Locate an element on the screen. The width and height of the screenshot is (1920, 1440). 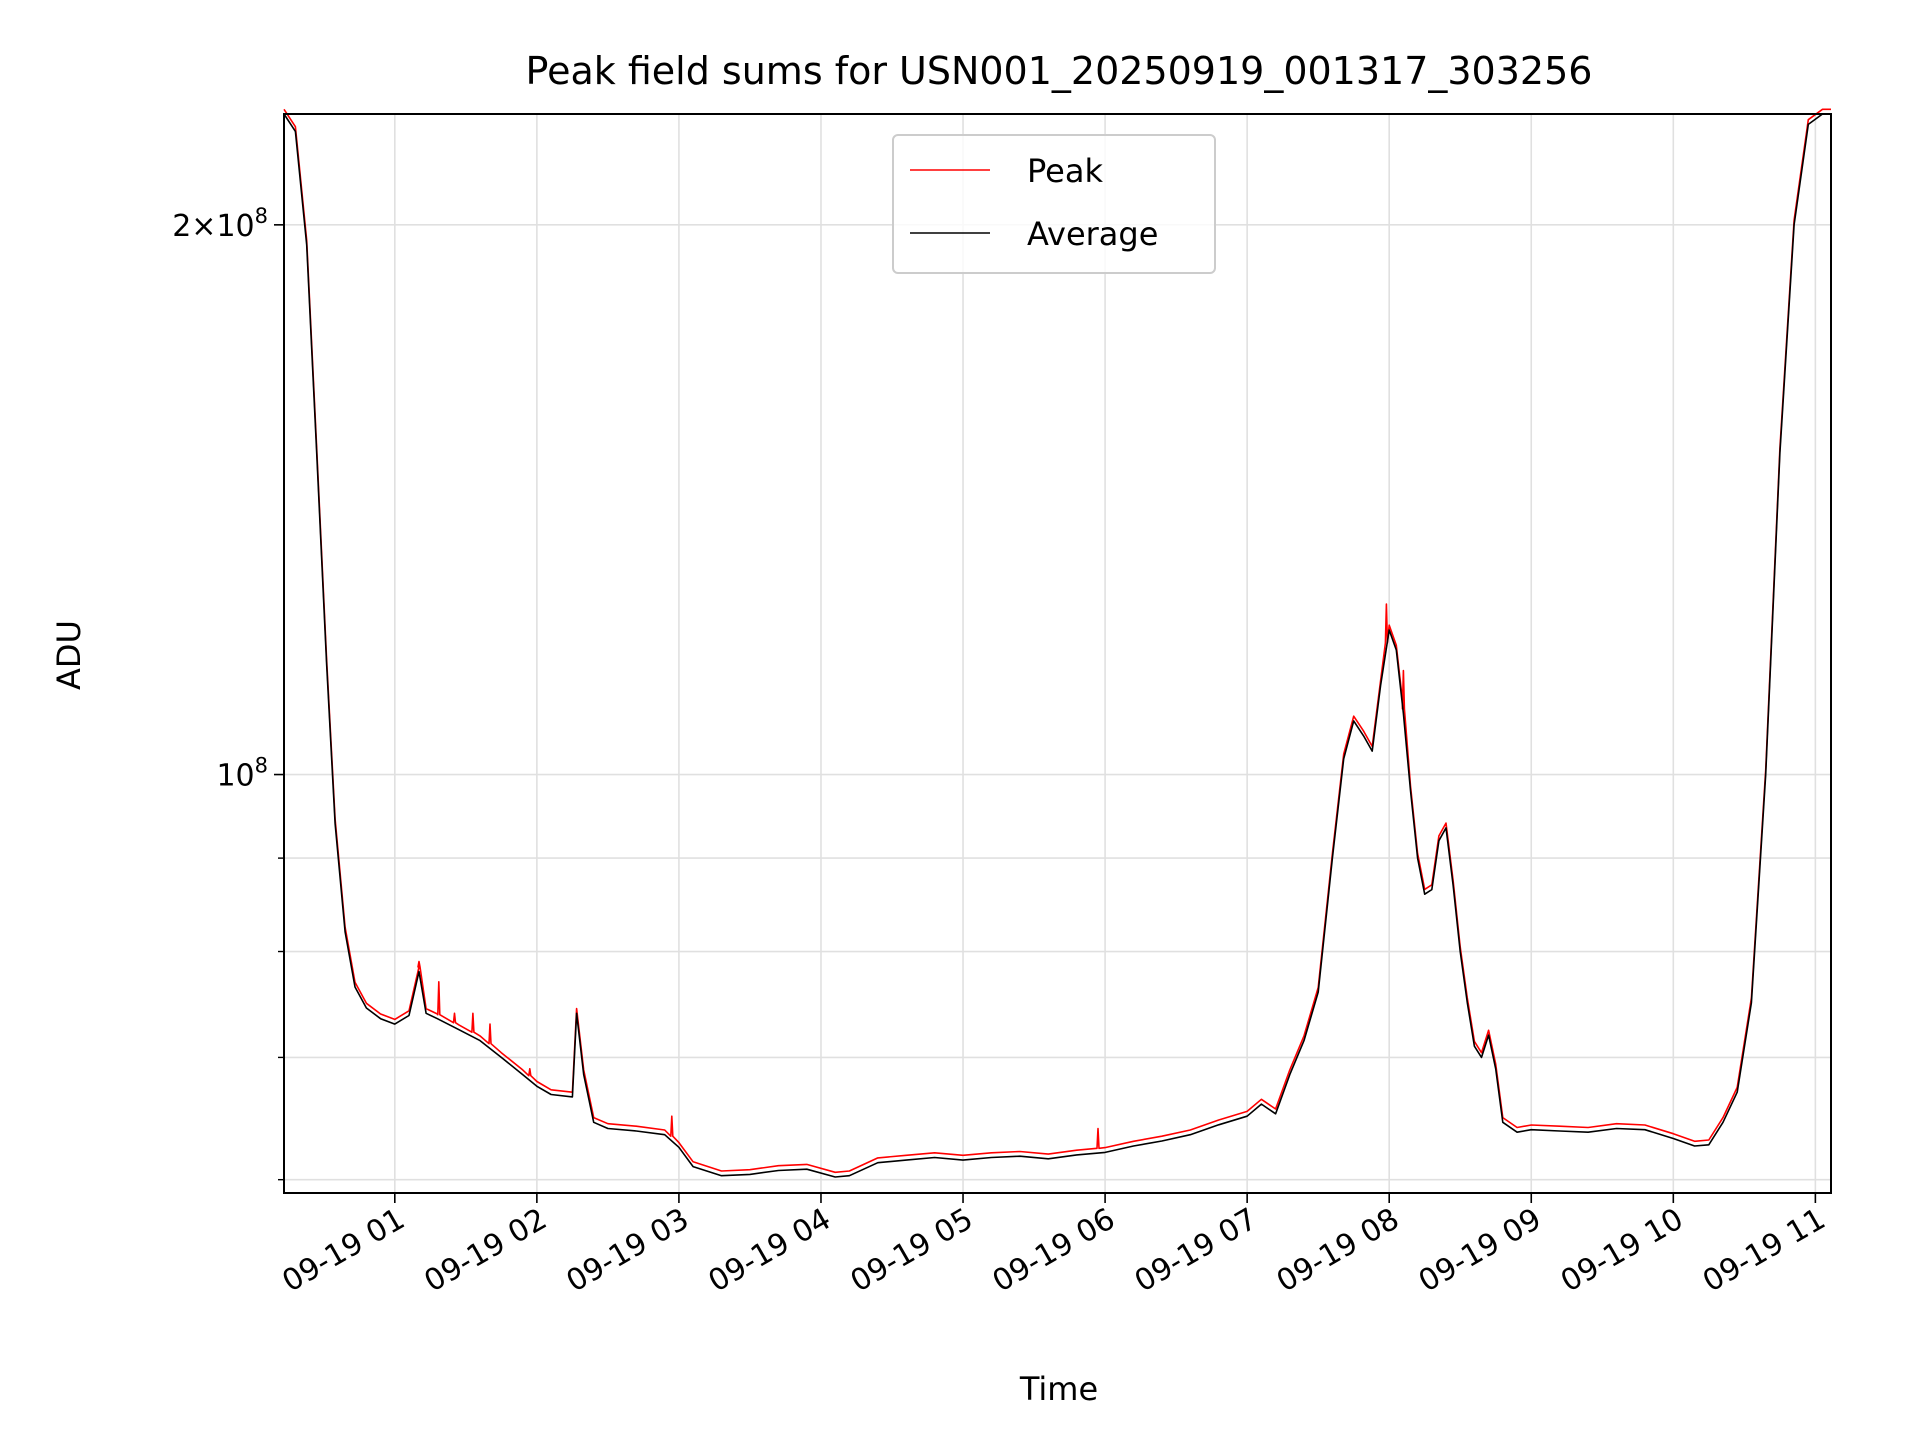
x-axis-label: Time is located at coordinates (1058, 1389).